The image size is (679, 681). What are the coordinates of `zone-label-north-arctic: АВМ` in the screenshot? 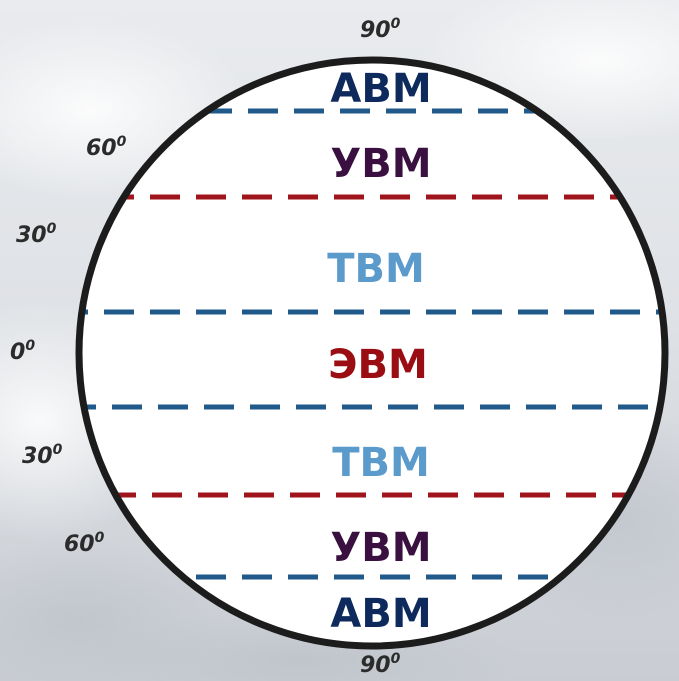 It's located at (380, 89).